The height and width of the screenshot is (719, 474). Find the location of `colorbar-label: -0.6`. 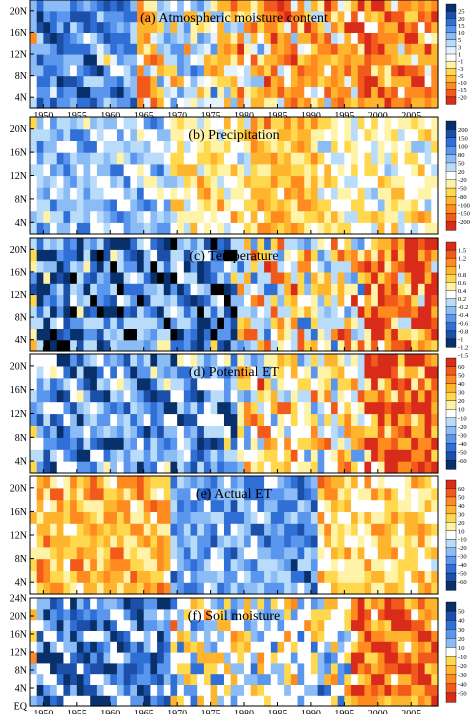

colorbar-label: -0.6 is located at coordinates (463, 323).